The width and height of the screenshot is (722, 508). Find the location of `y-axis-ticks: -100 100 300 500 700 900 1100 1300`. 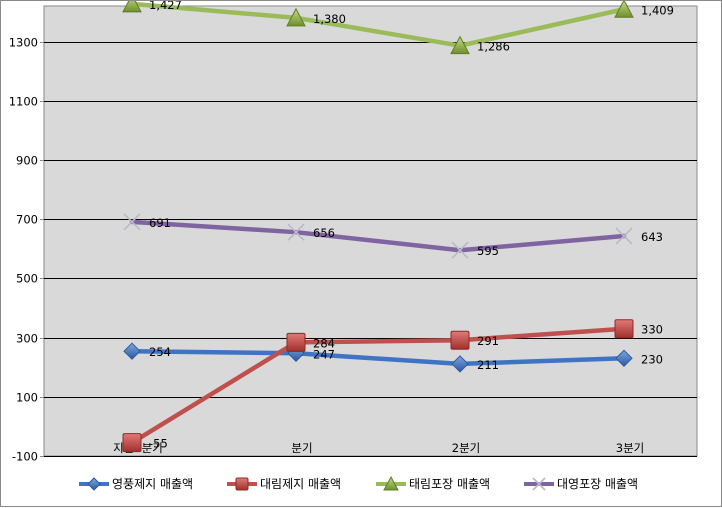

y-axis-ticks: -100 100 300 500 700 900 1100 1300 is located at coordinates (26, 250).